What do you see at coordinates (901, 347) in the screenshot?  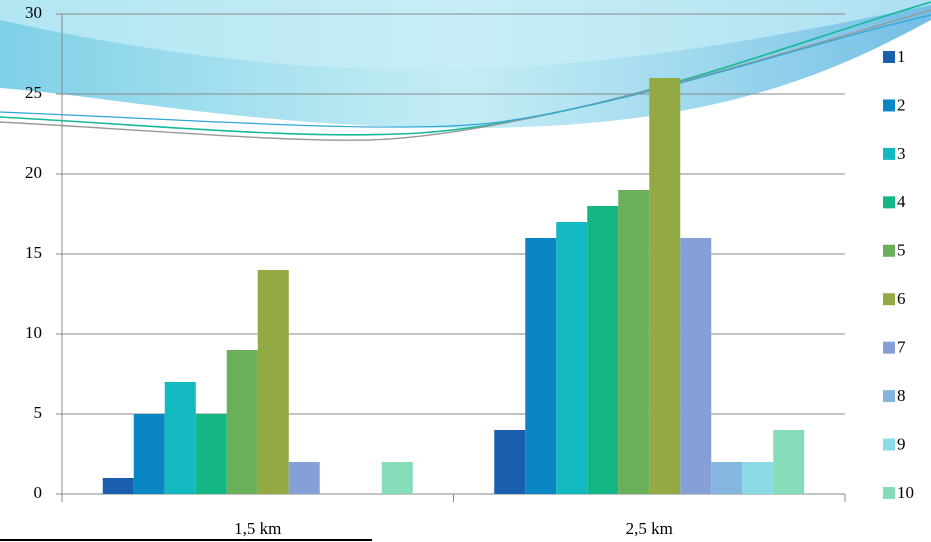 I see `legend-label: 7` at bounding box center [901, 347].